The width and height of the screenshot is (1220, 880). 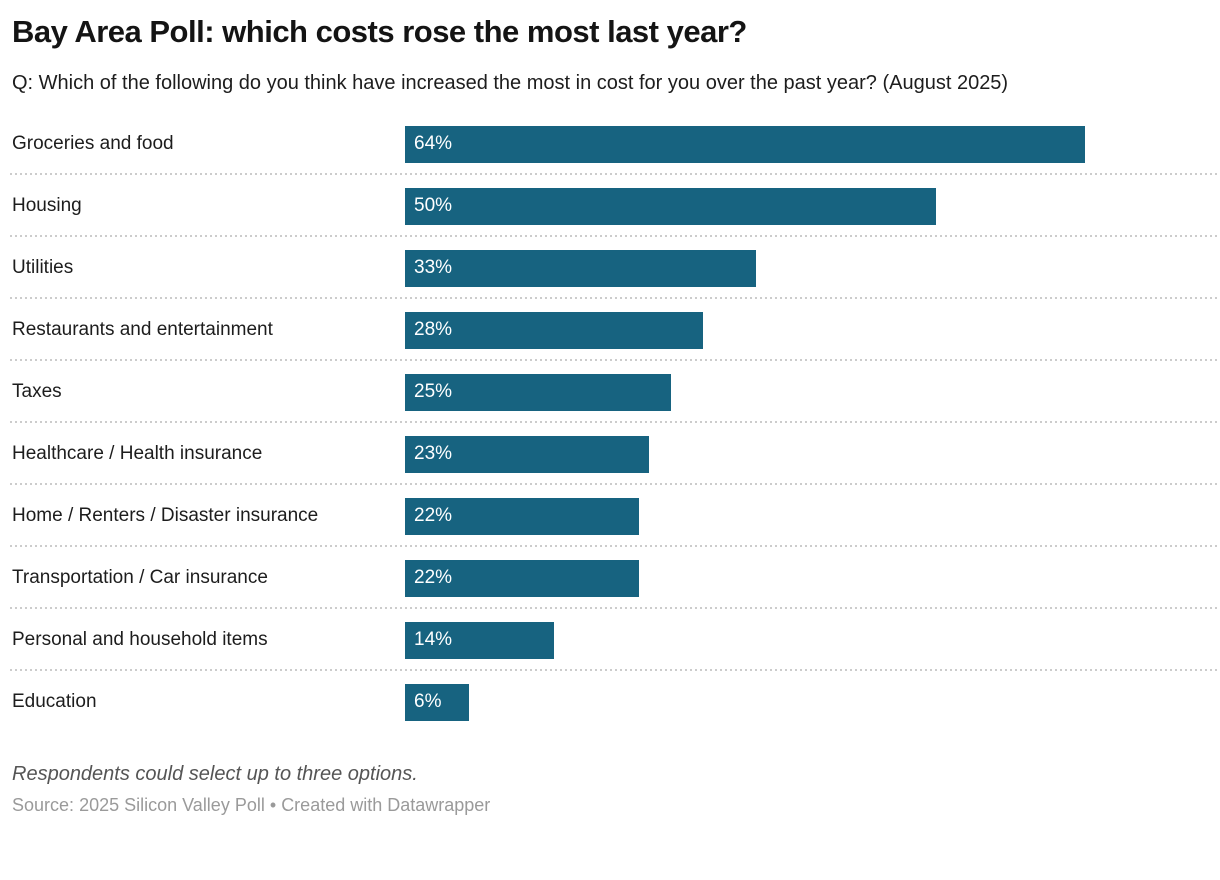 What do you see at coordinates (43, 268) in the screenshot?
I see `category-label: Utilities` at bounding box center [43, 268].